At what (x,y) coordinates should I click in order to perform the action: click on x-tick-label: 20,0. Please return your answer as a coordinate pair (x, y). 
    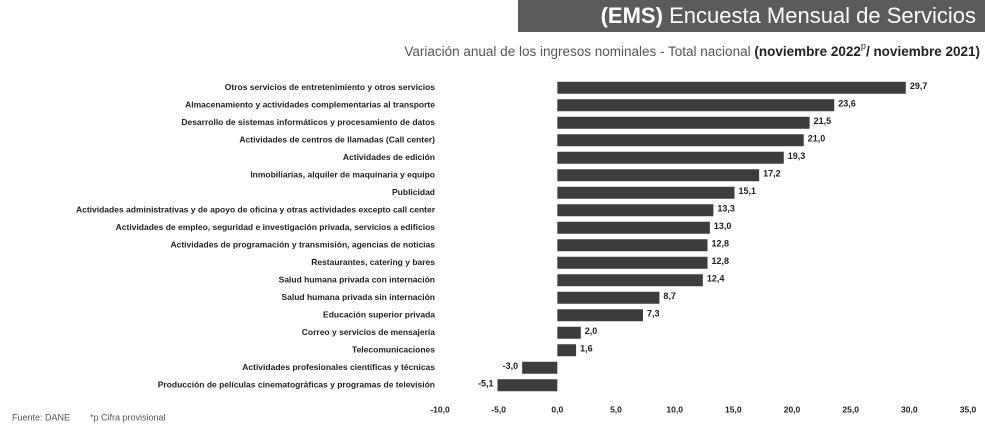
    Looking at the image, I should click on (792, 409).